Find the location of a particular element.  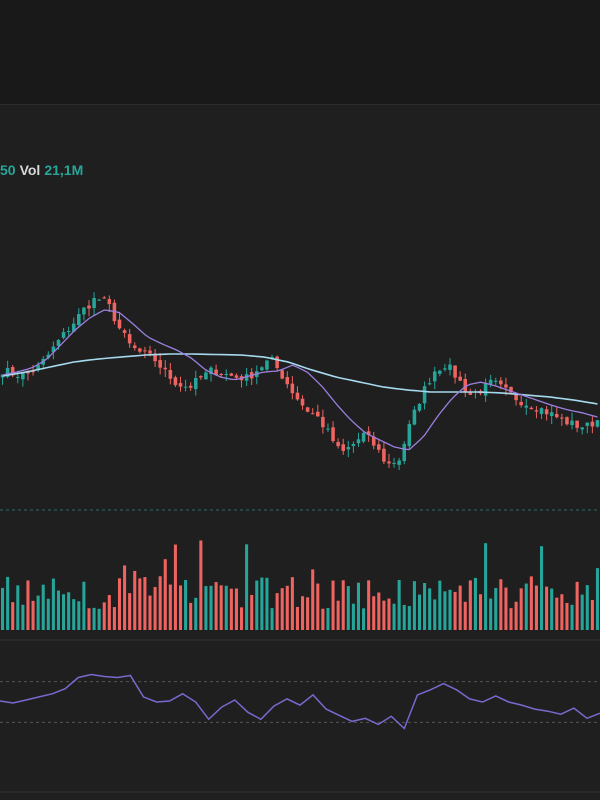

top-toolbar is located at coordinates (300, 52).